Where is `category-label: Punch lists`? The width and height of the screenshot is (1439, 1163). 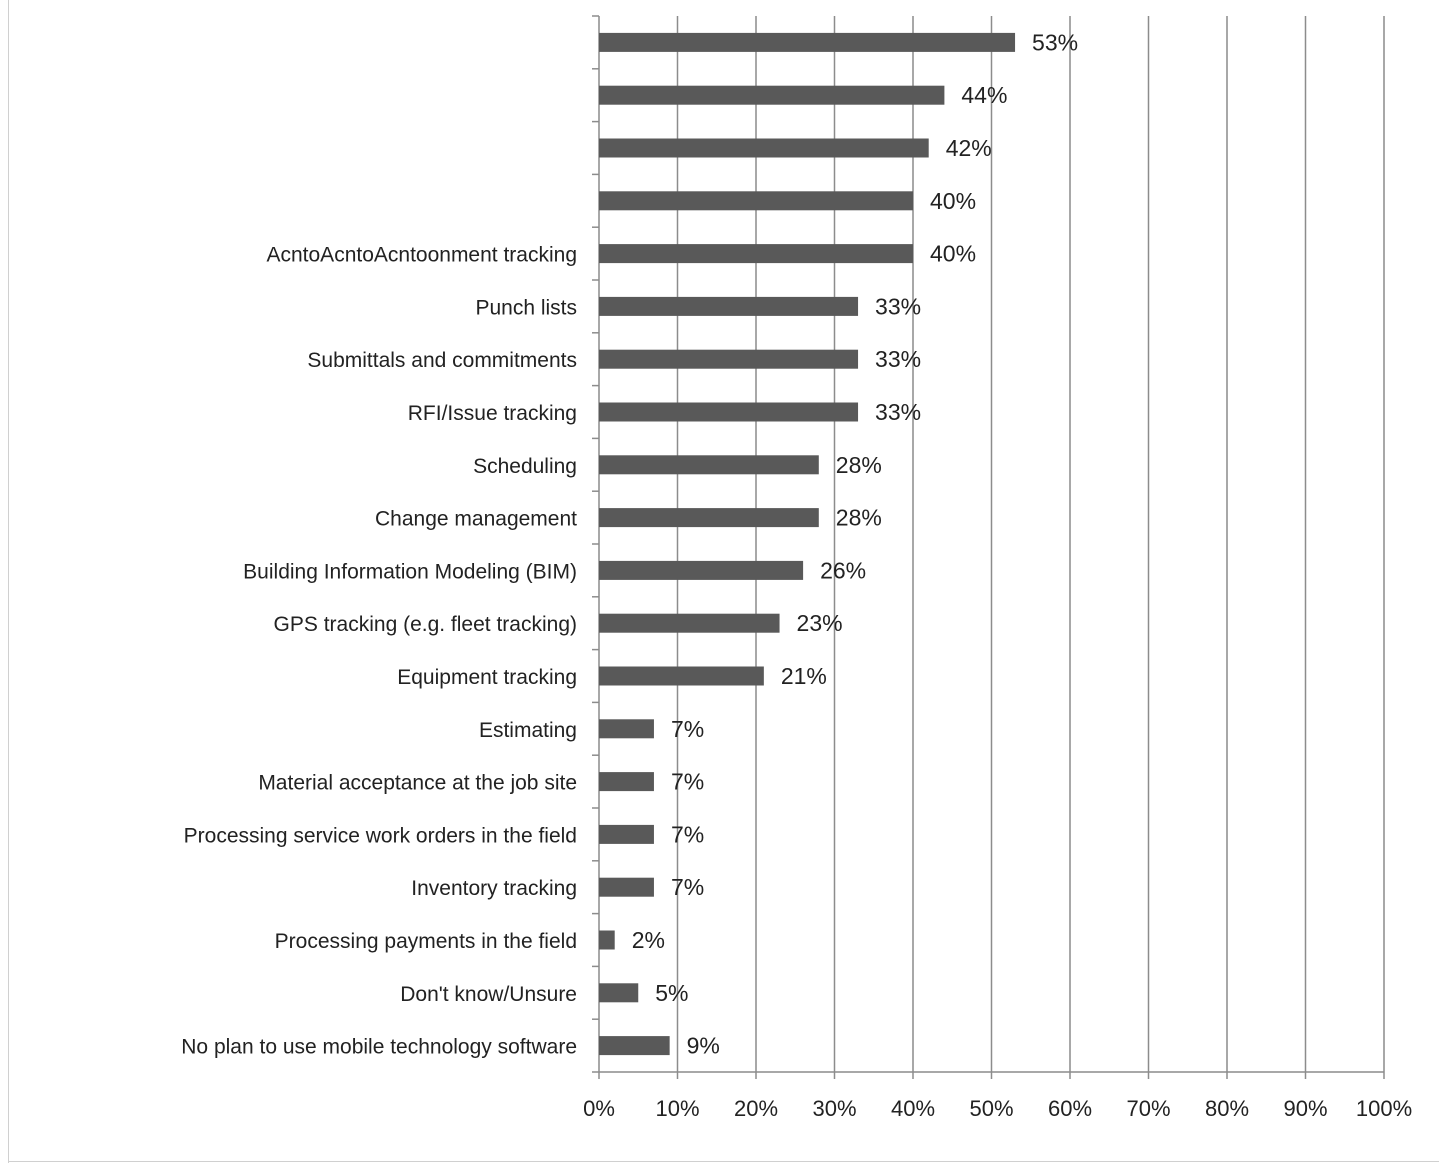
category-label: Punch lists is located at coordinates (526, 307).